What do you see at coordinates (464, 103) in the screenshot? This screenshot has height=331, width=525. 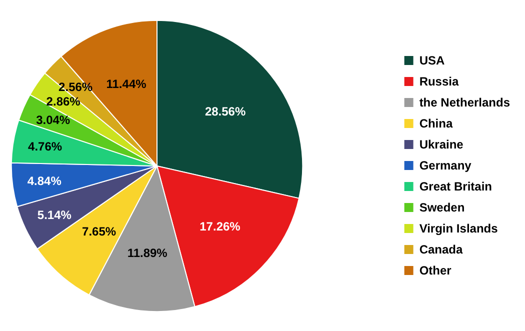 I see `legend-label: the Netherlands` at bounding box center [464, 103].